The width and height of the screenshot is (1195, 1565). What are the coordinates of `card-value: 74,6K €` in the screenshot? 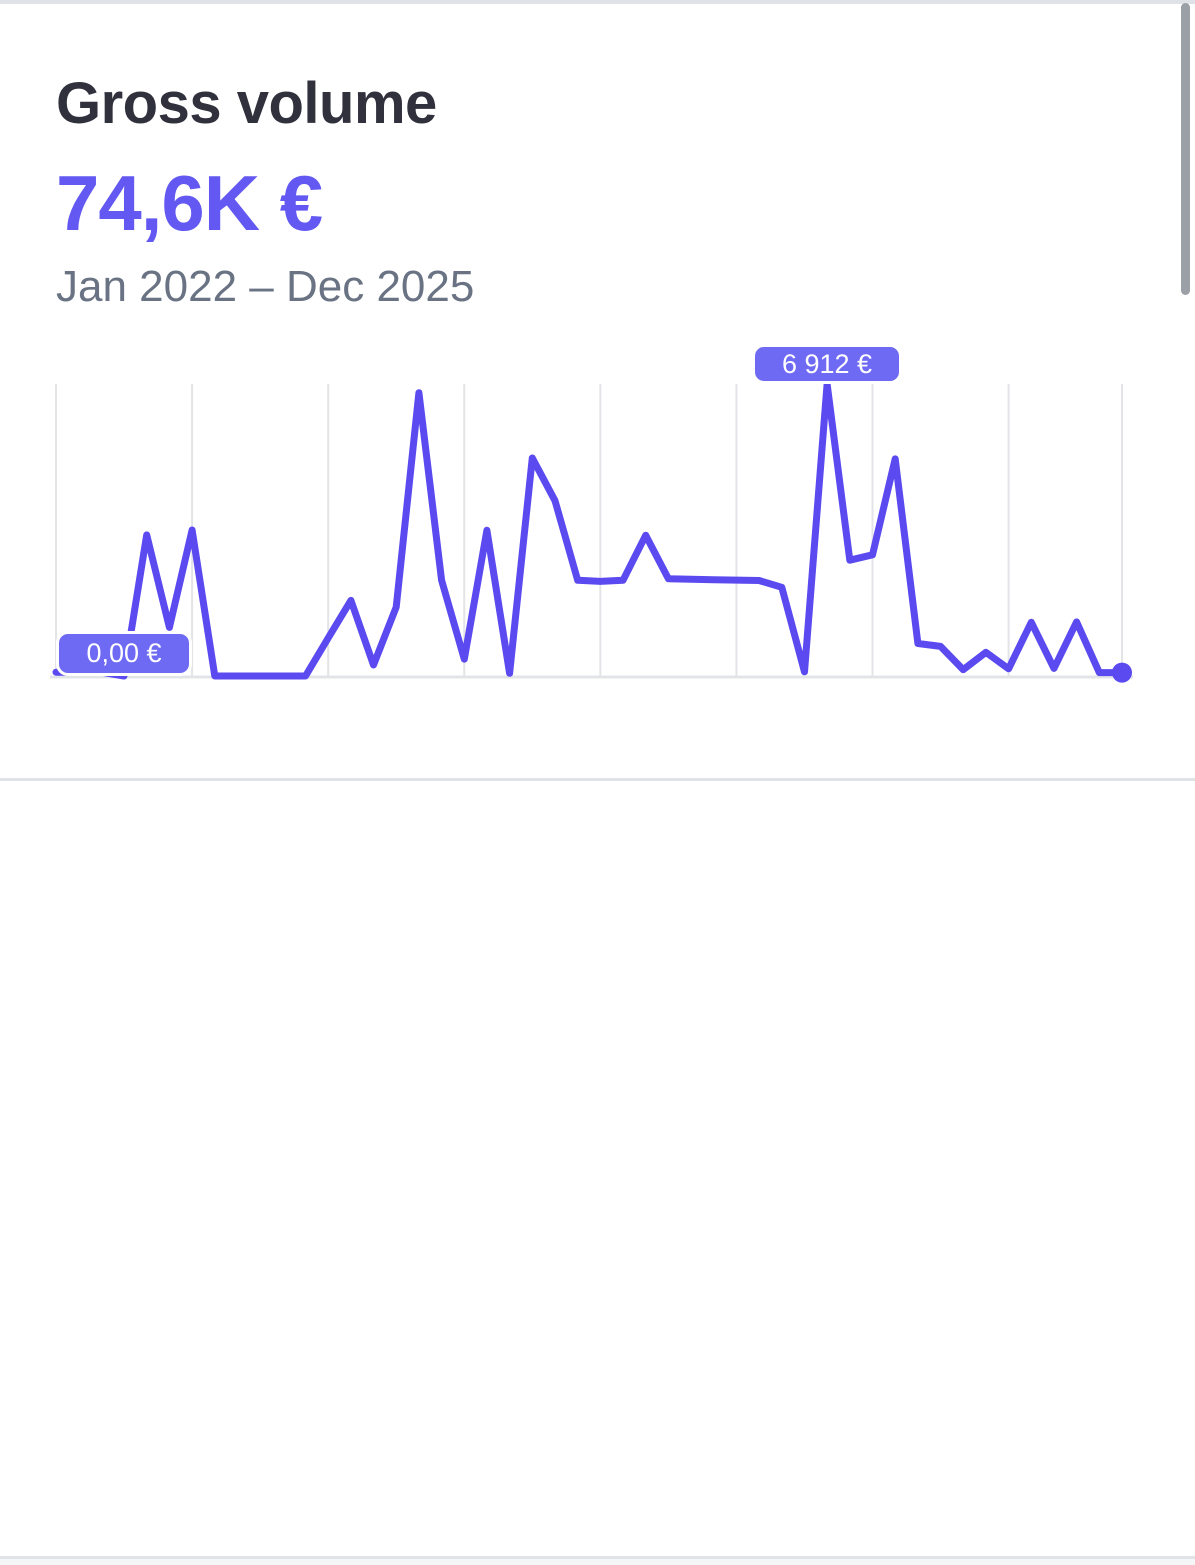 It's located at (189, 203).